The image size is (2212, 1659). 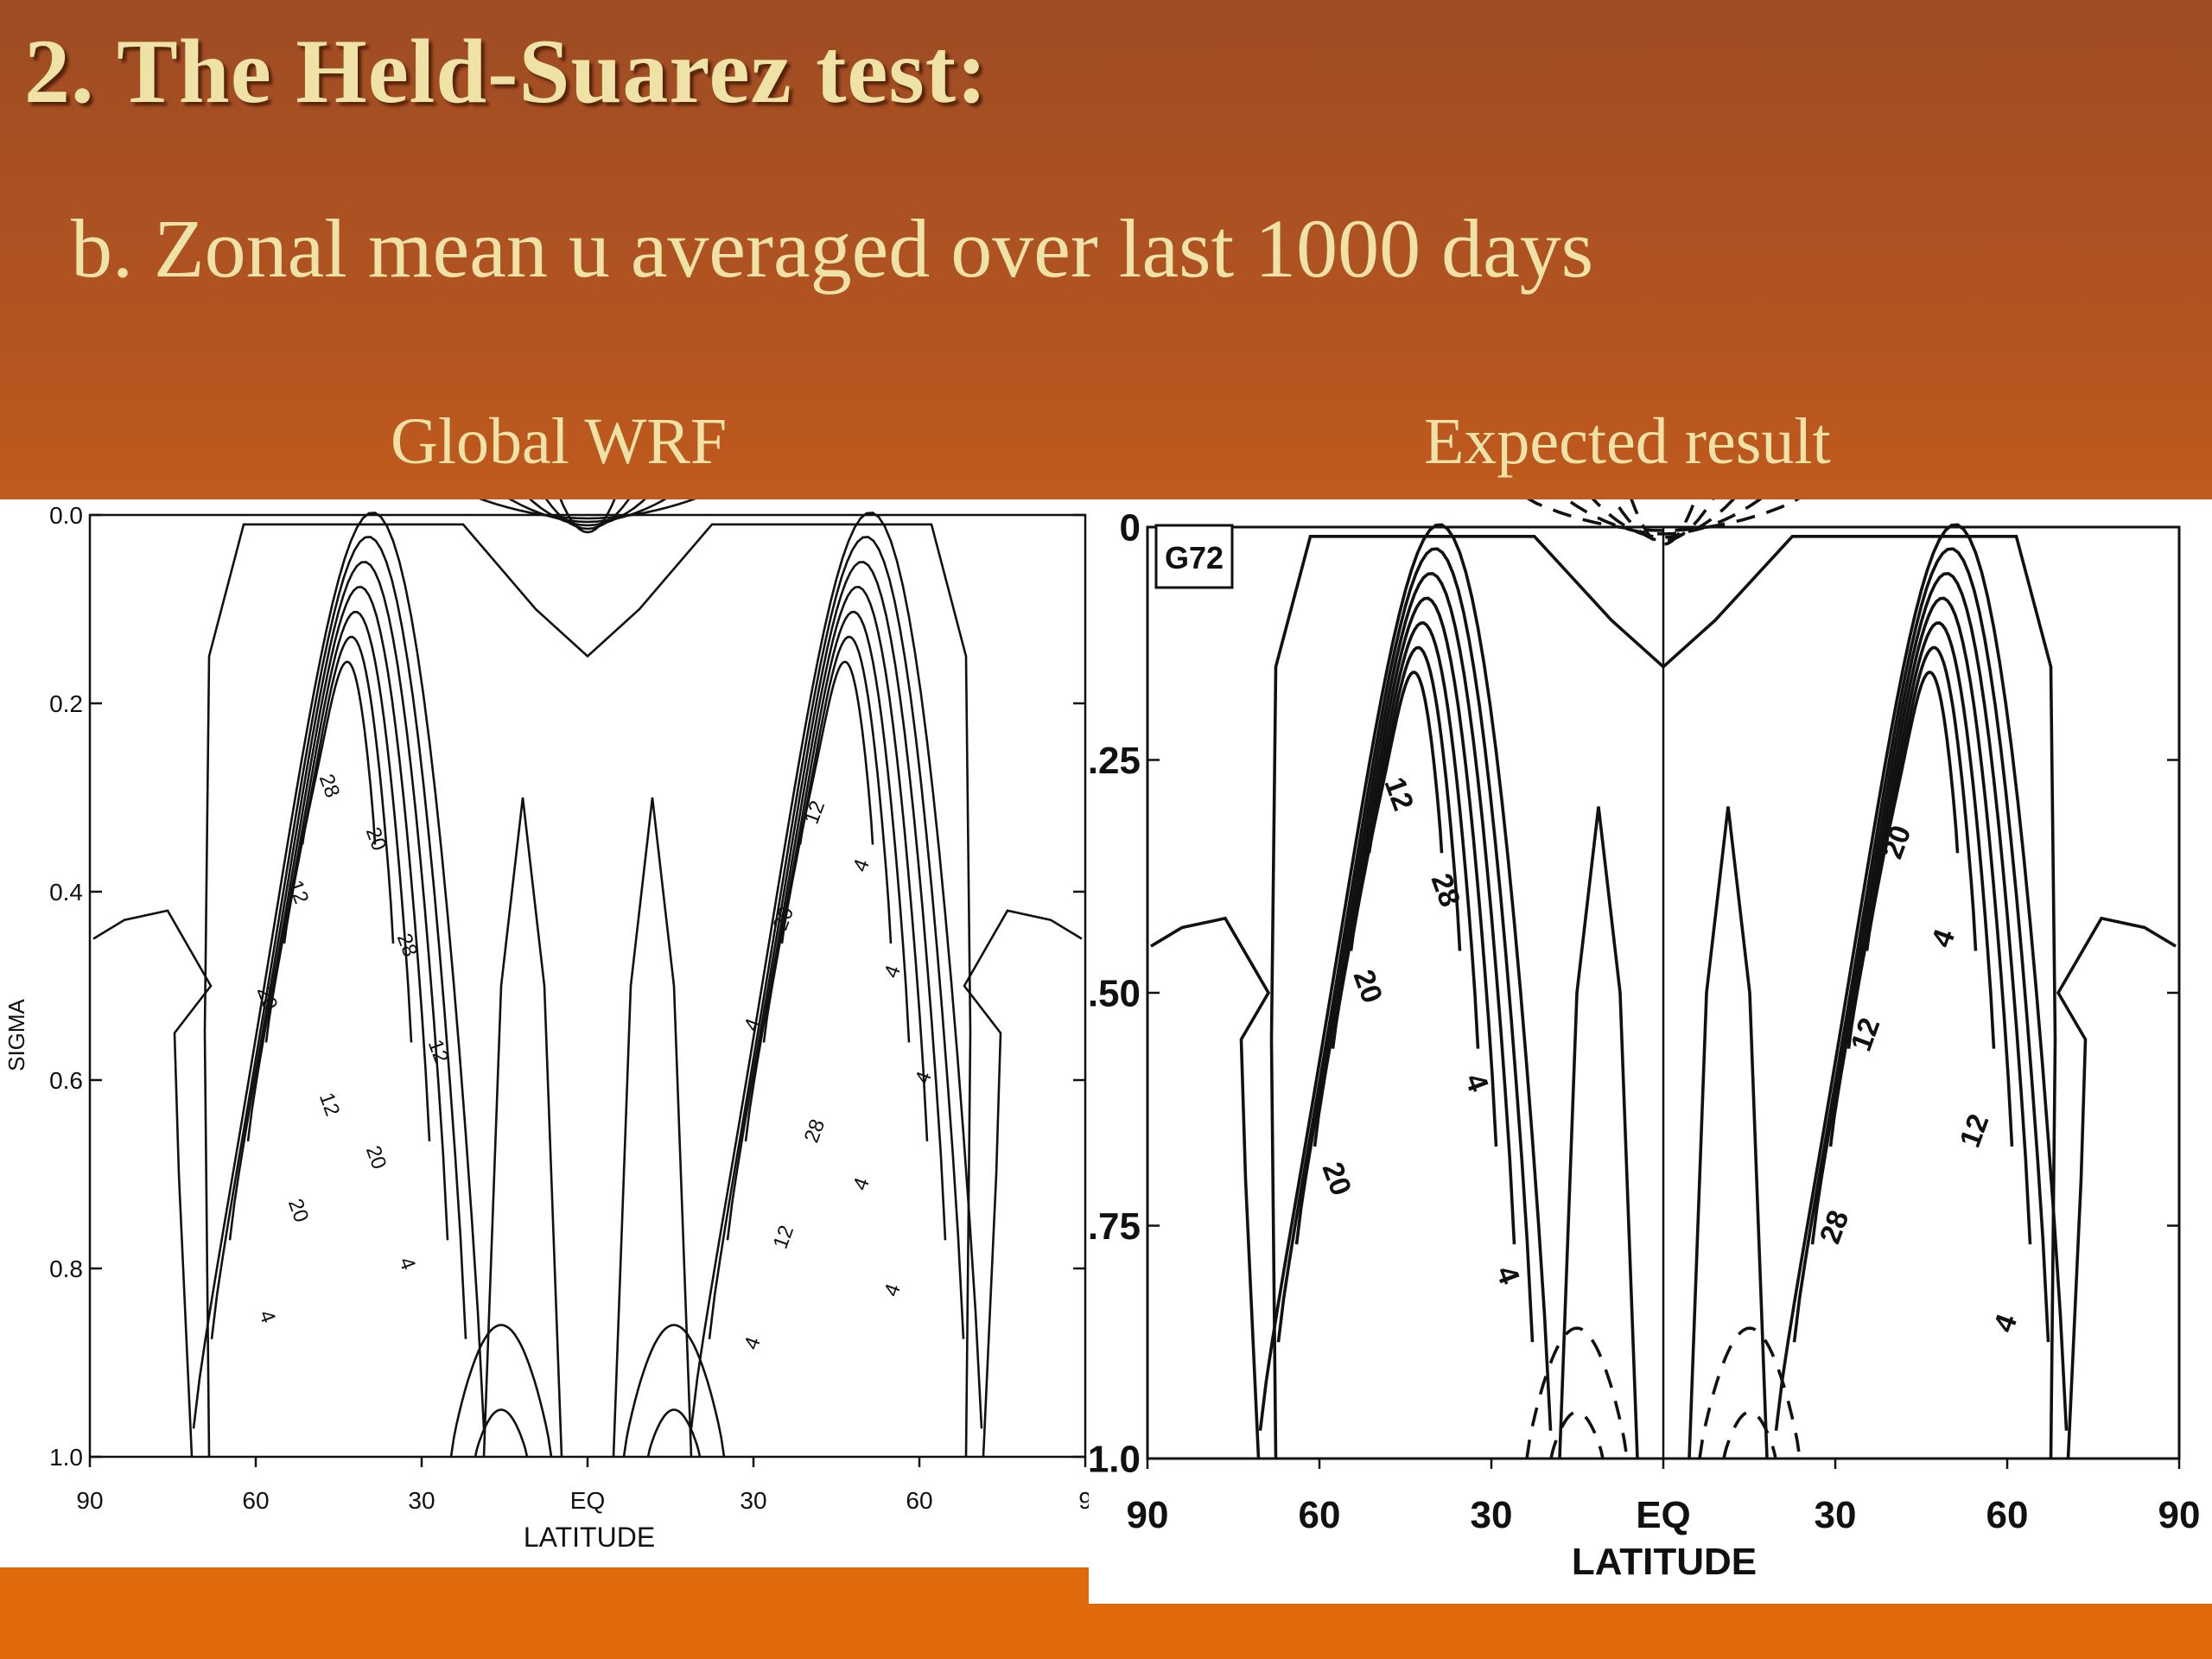 I want to click on y-tick-label: .25, so click(x=1115, y=761).